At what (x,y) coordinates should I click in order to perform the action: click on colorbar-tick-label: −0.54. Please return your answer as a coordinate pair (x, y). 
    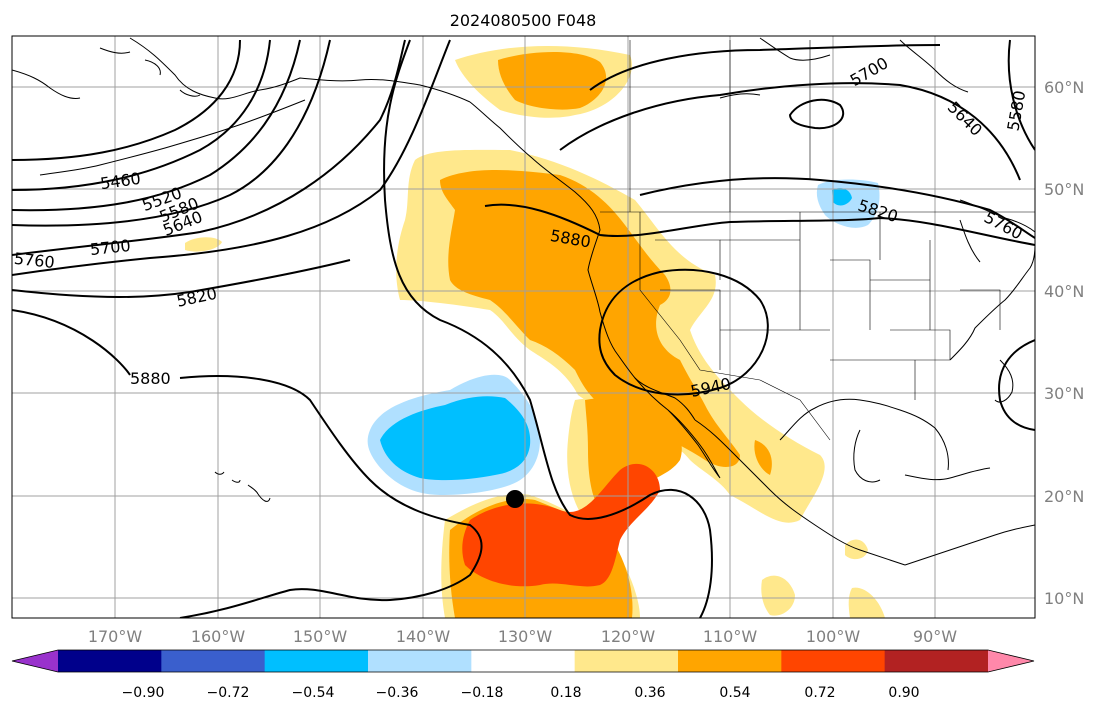
    Looking at the image, I should click on (313, 693).